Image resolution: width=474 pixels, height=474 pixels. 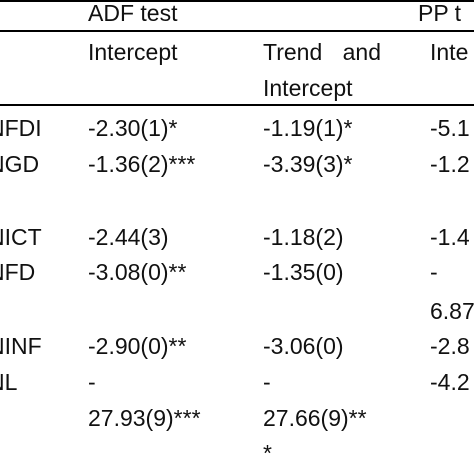 I want to click on cell-nfd-pp-intercept-cont: 6.87, so click(x=452, y=311).